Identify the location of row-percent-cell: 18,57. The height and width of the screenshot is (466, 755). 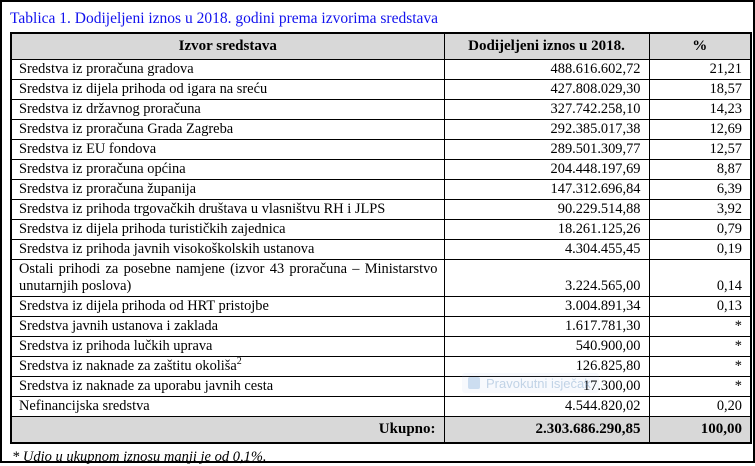
(700, 89).